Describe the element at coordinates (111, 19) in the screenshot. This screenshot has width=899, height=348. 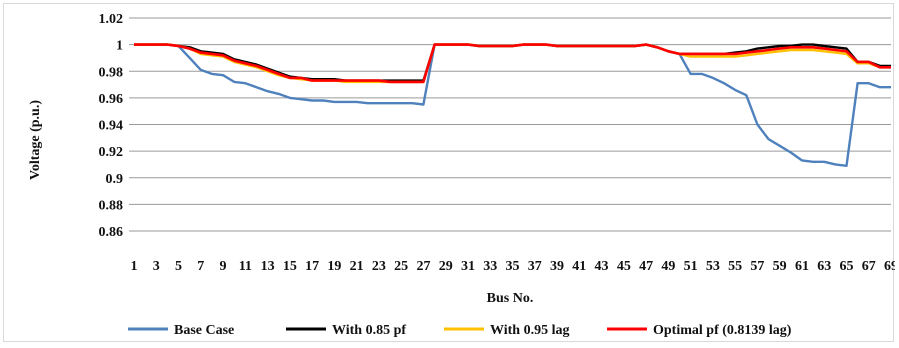
I see `y-tick-label: 1.02` at that location.